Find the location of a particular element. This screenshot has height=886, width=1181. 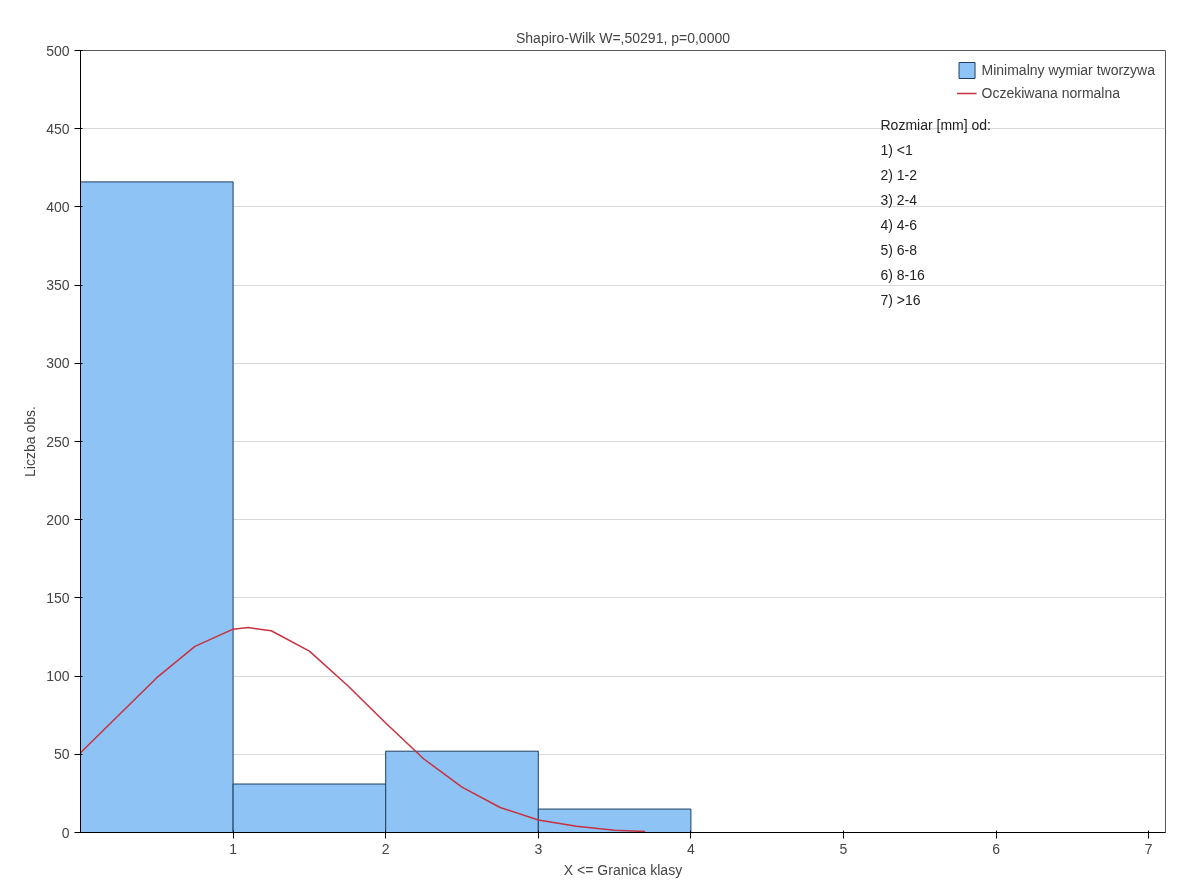

x-tick-label: 5 is located at coordinates (843, 848).